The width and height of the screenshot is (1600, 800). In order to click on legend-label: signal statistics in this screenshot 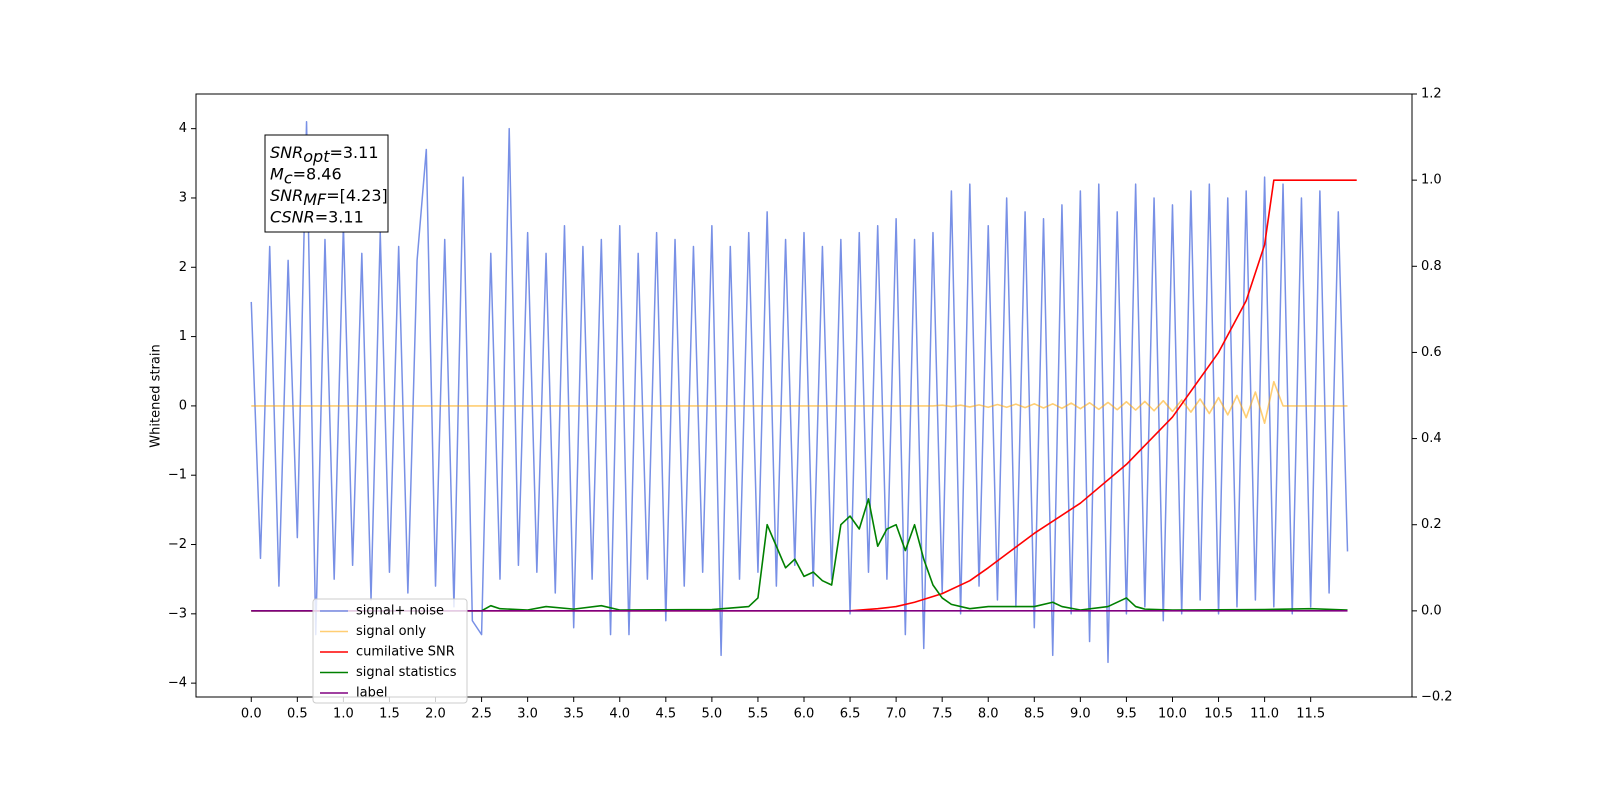, I will do `click(406, 672)`.